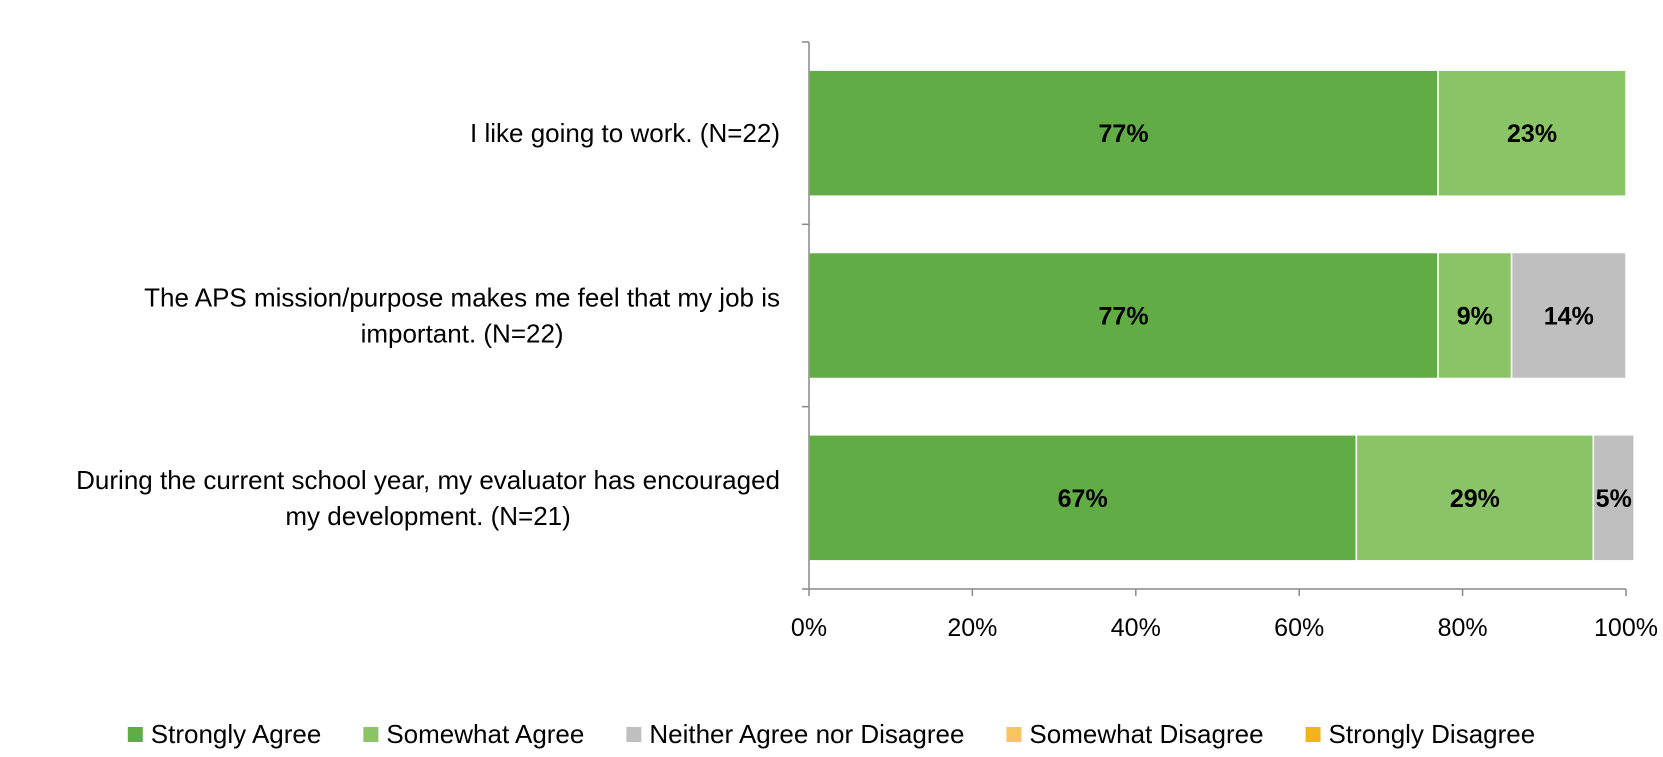 The image size is (1663, 757). I want to click on legend-item: Somewhat Agree, so click(473, 734).